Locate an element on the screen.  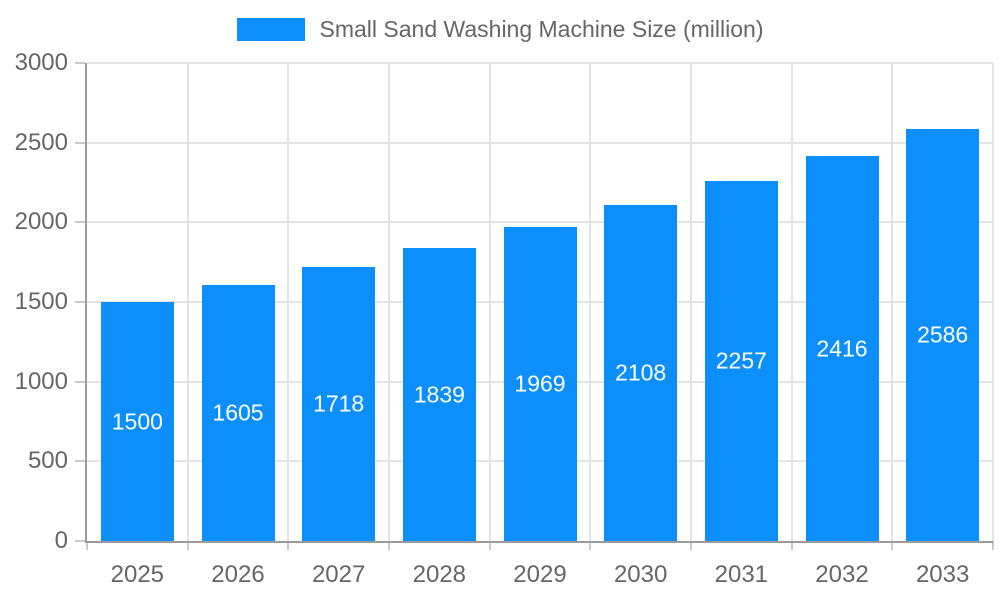
bar-2029: 1969 is located at coordinates (540, 384).